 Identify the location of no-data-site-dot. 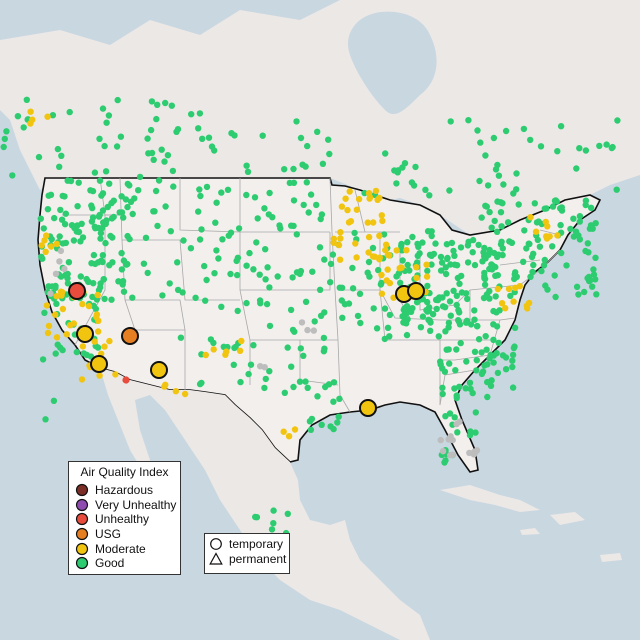
(61, 251).